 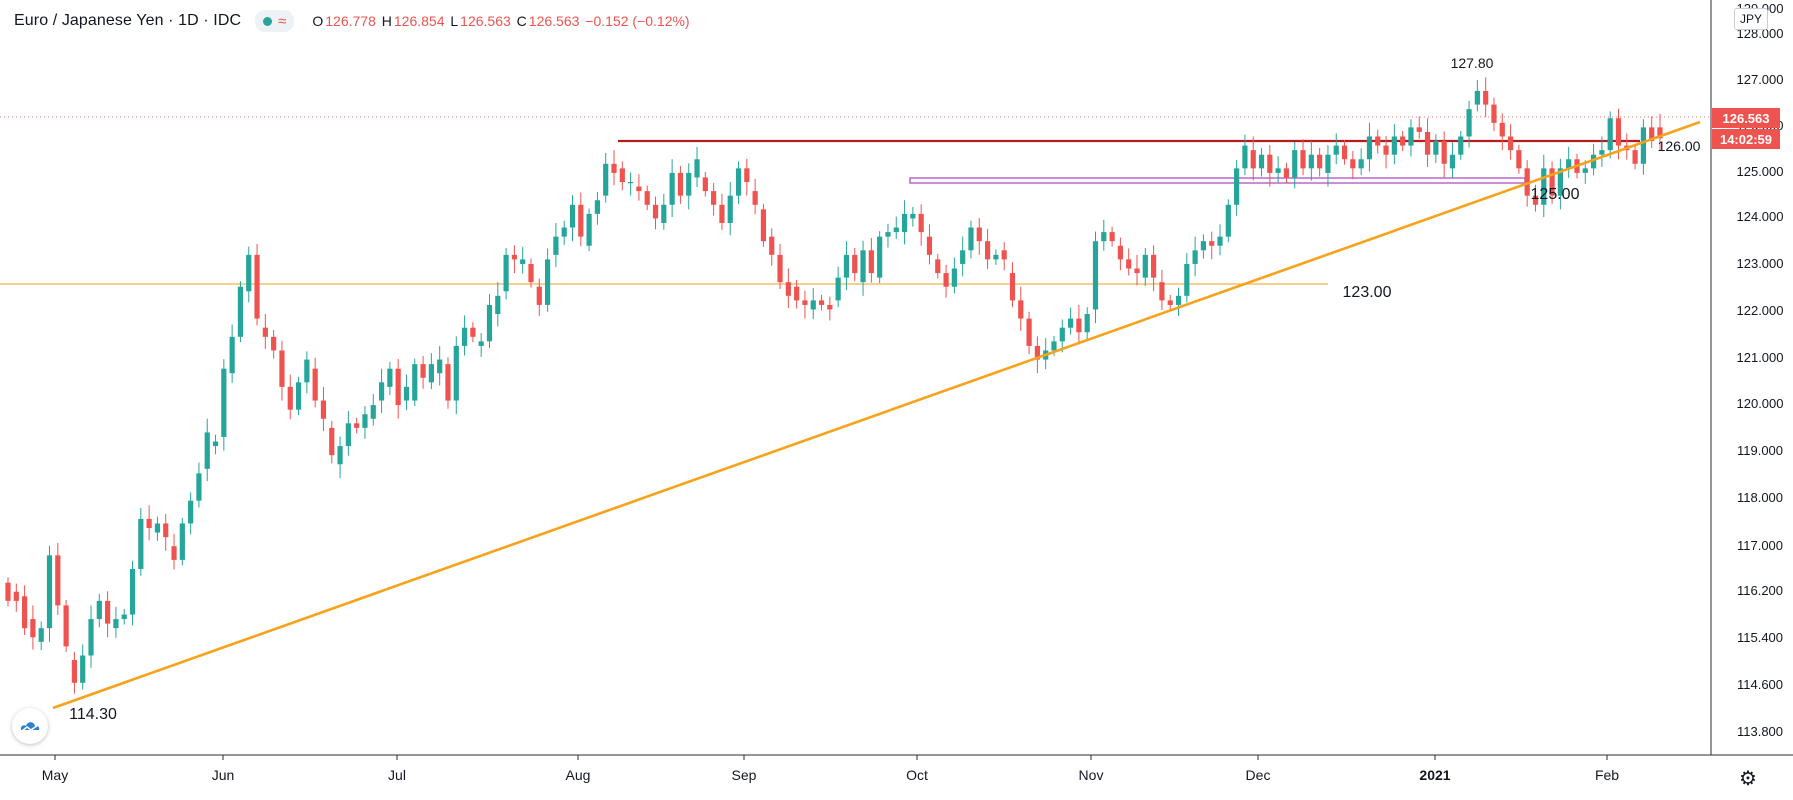 I want to click on low-label: L, so click(x=454, y=21).